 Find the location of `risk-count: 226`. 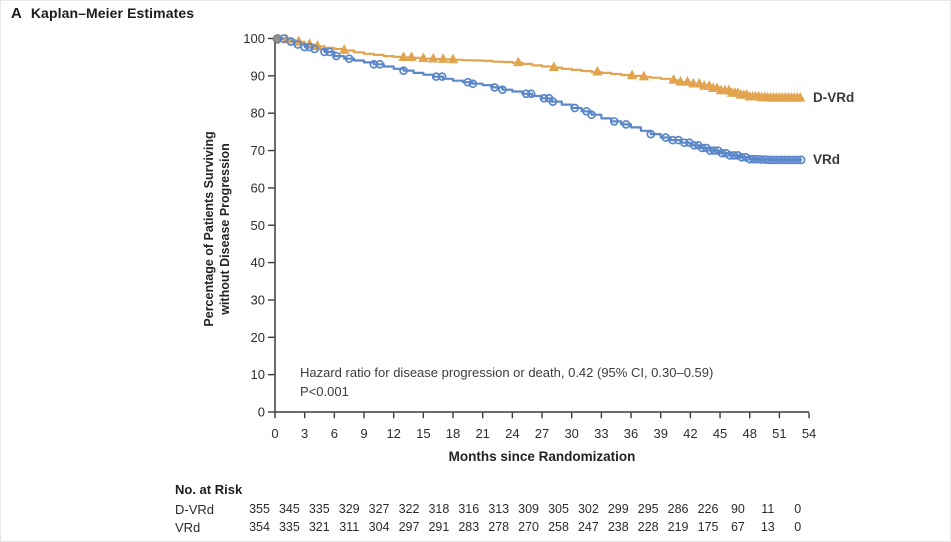

risk-count: 226 is located at coordinates (708, 509).